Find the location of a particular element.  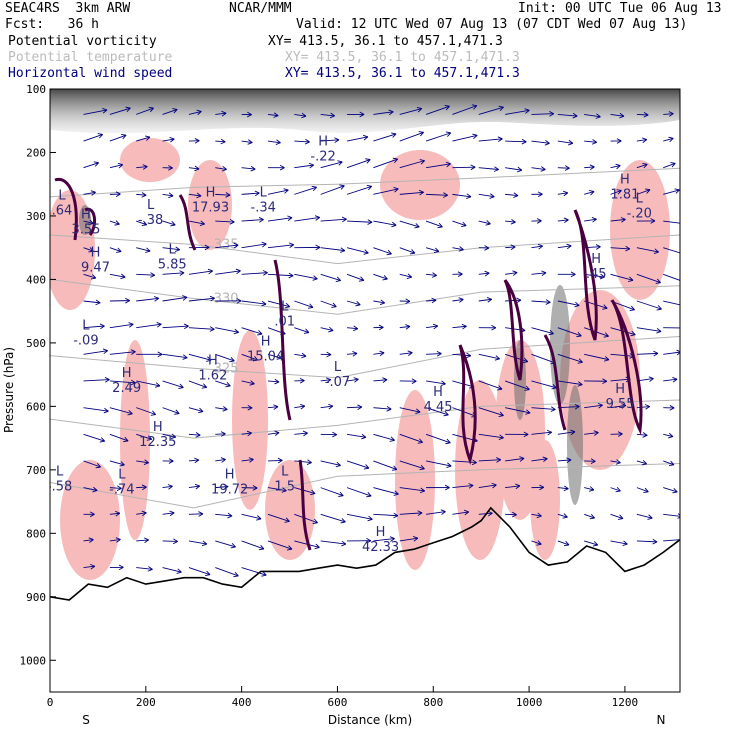

pv-extremum-value: -.34 is located at coordinates (263, 207).